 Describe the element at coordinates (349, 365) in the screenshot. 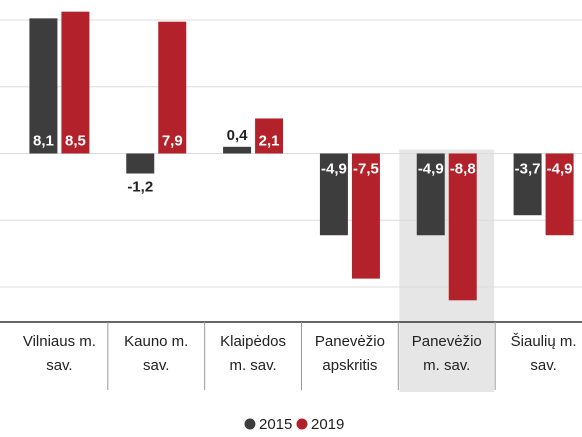

I see `x-tick-label: apskritis` at that location.